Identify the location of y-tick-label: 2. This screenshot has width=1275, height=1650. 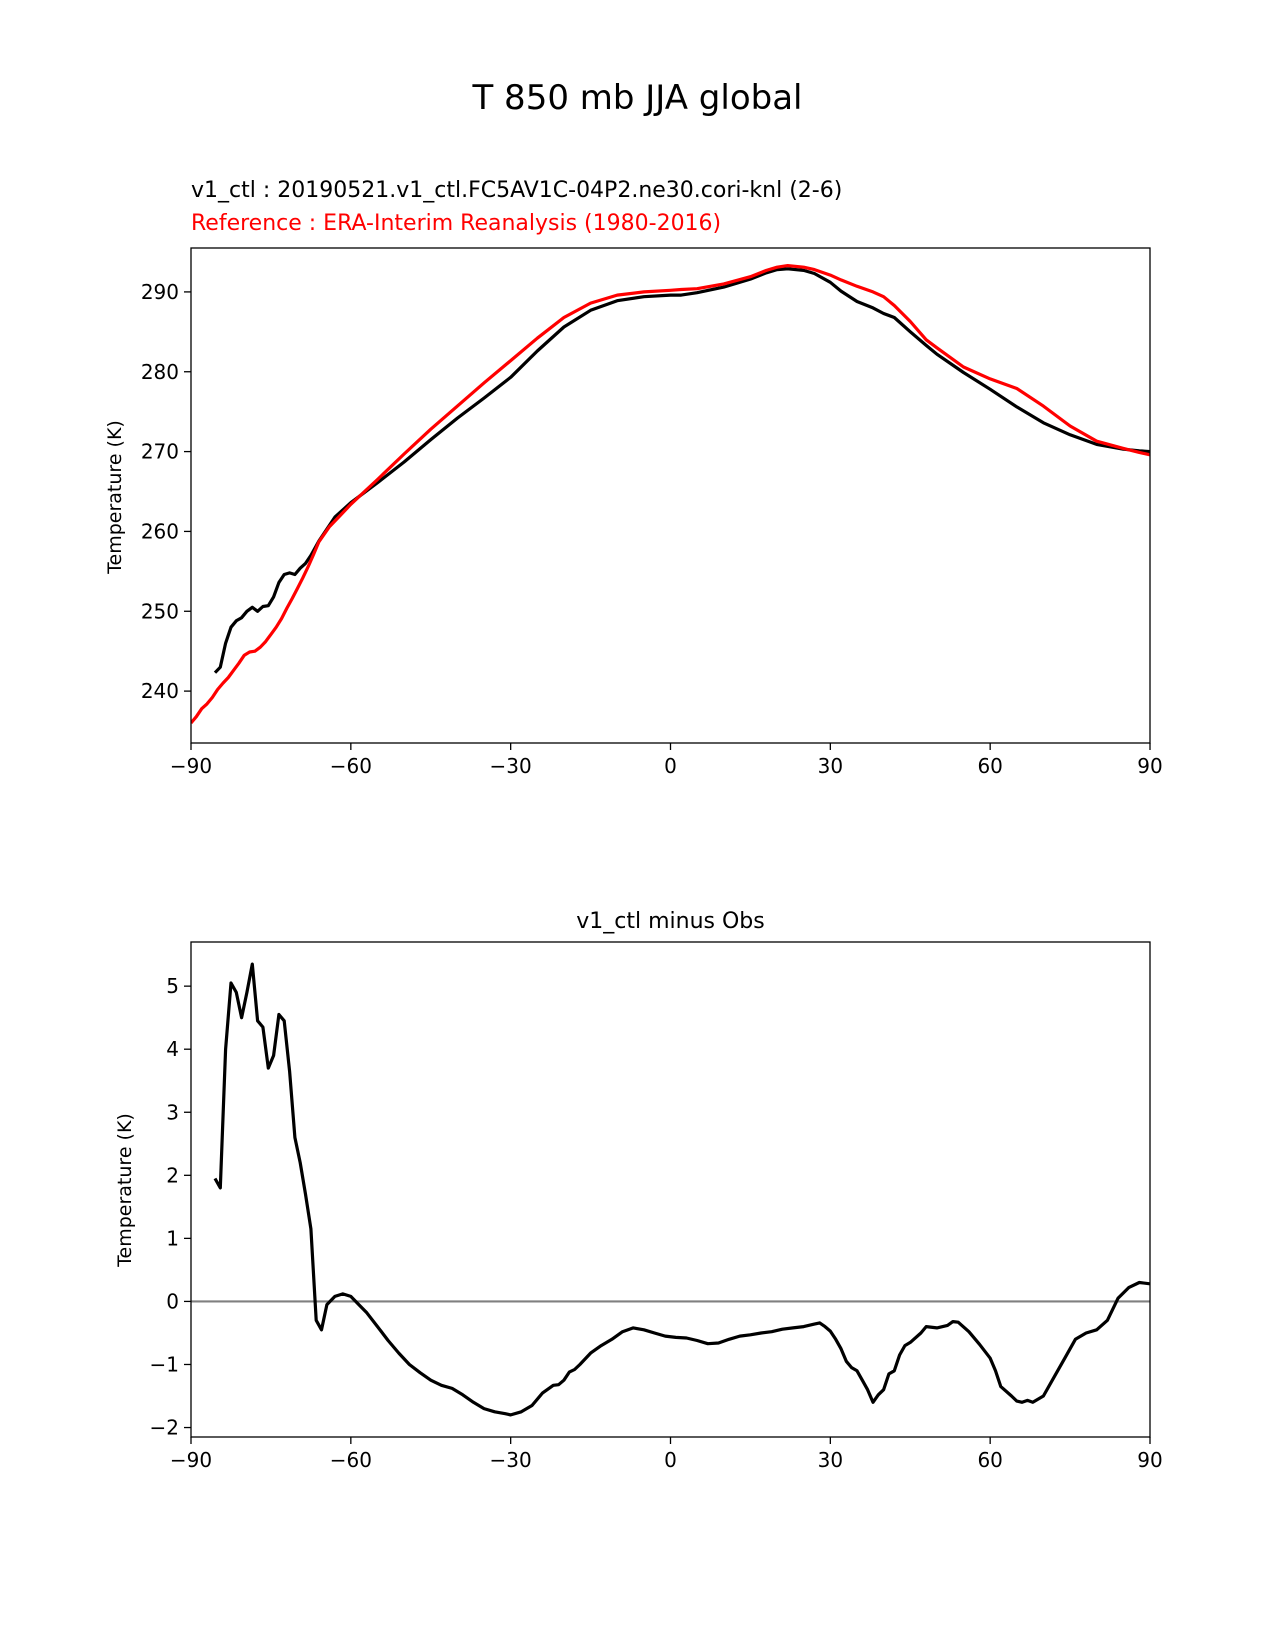
(172, 1175).